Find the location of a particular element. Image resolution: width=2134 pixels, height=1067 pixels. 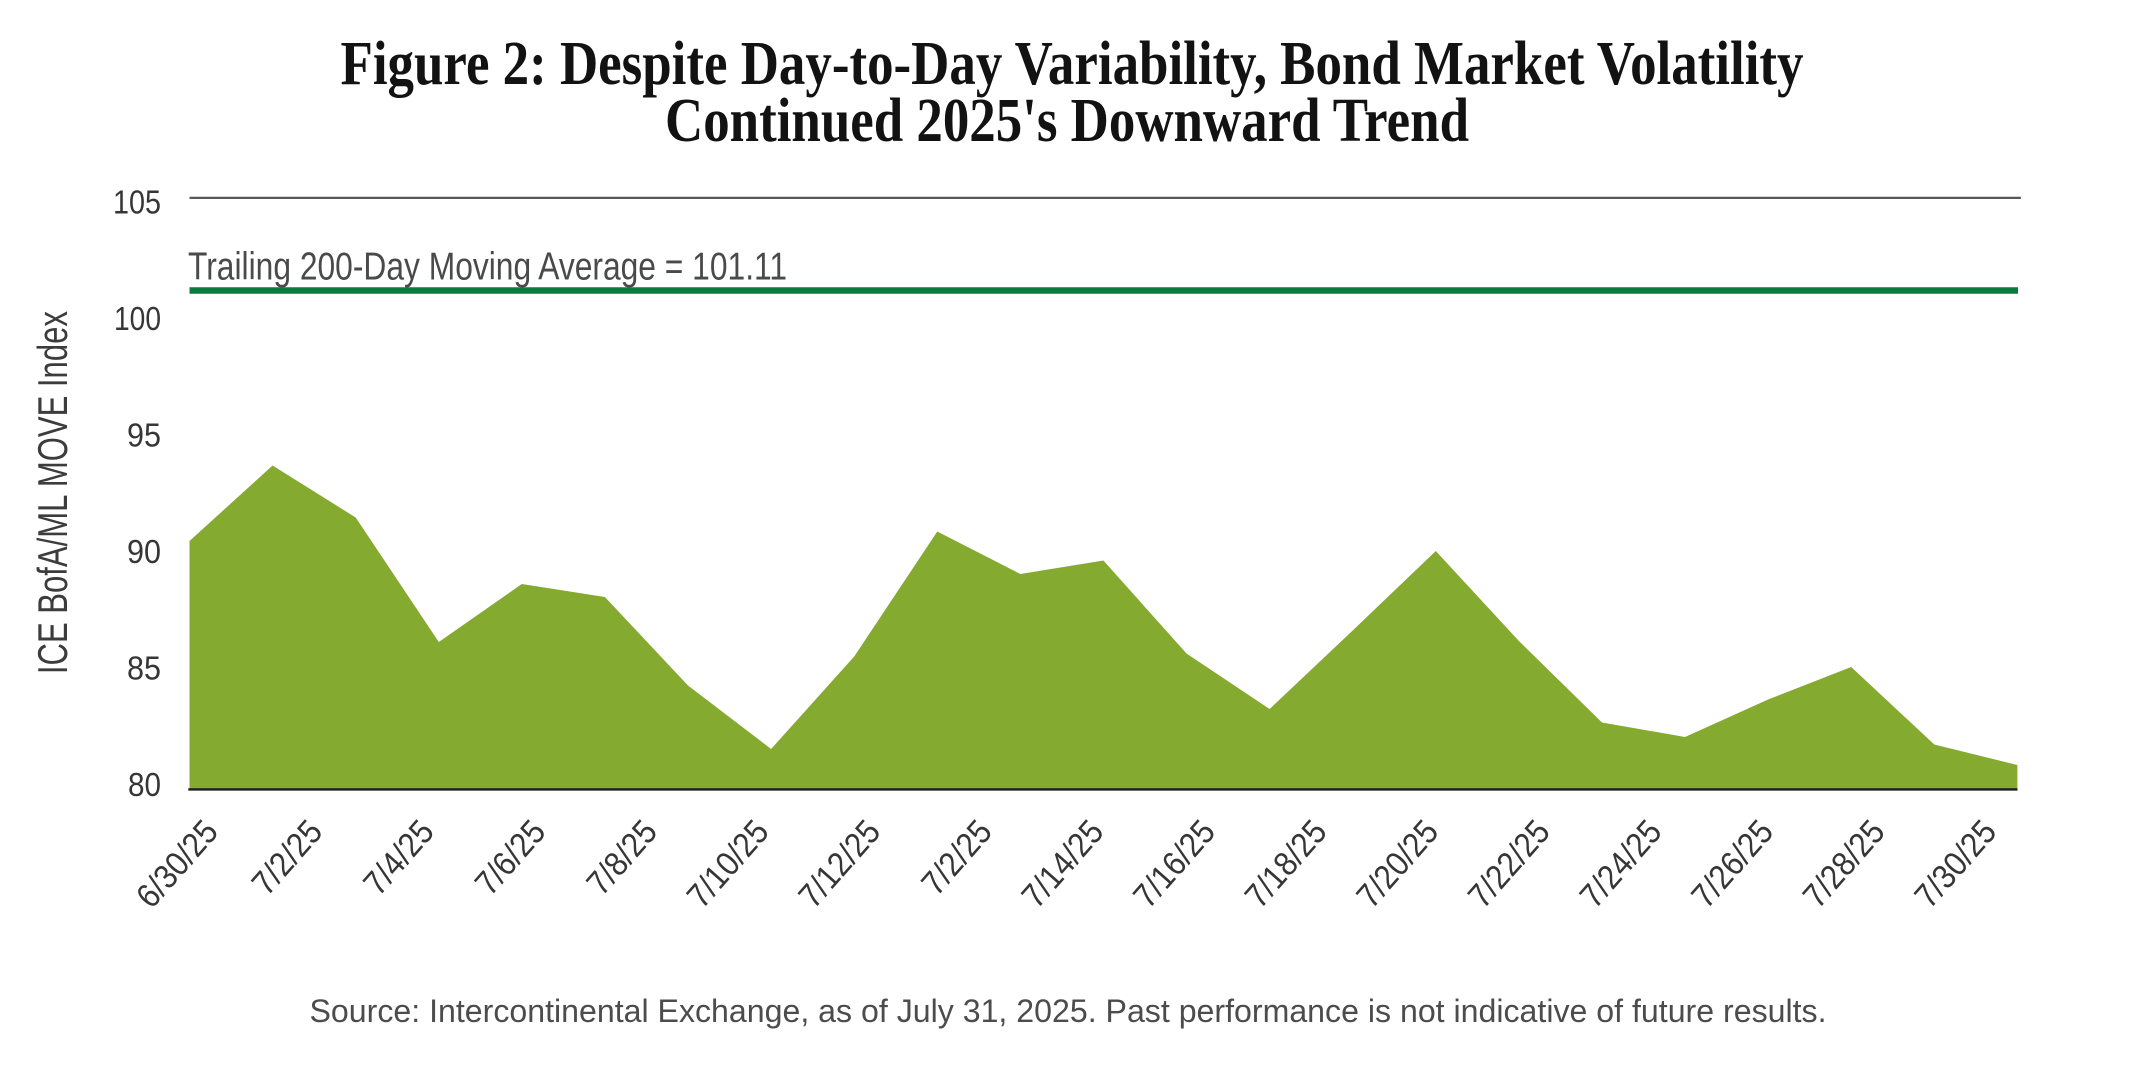

svg-text: ICE BofA/ML MOVE Index is located at coordinates (52, 492).